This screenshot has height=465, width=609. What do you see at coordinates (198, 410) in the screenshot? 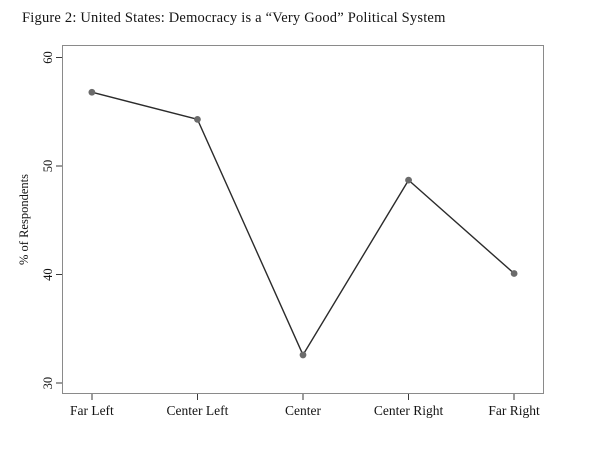
I see `x-axis-tick-label: Center Left` at bounding box center [198, 410].